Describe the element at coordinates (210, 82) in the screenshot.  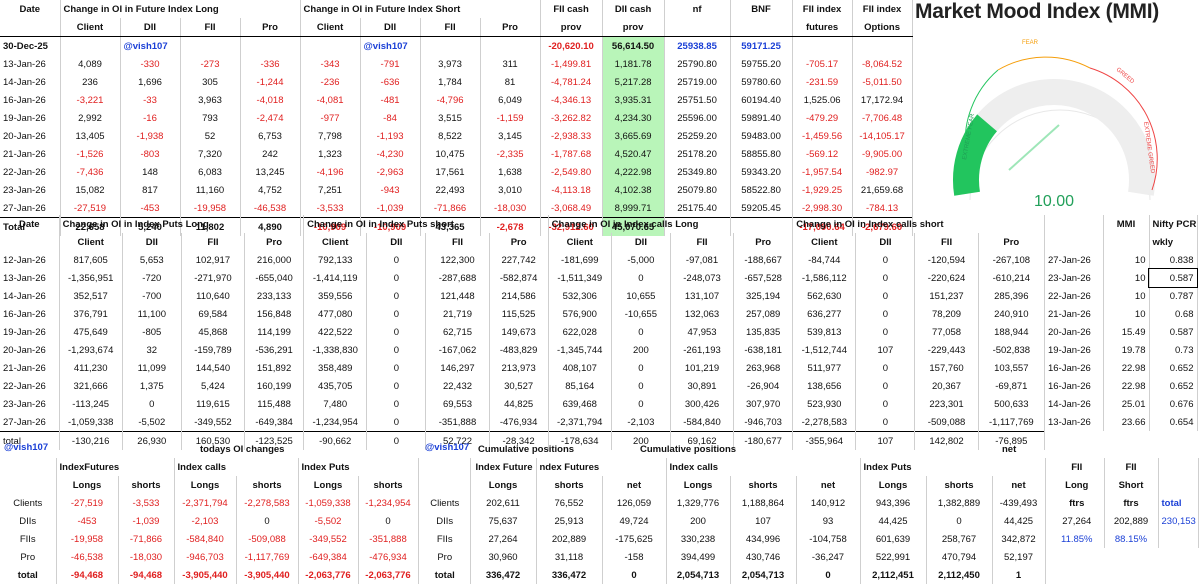
I see `oi-value: 305` at that location.